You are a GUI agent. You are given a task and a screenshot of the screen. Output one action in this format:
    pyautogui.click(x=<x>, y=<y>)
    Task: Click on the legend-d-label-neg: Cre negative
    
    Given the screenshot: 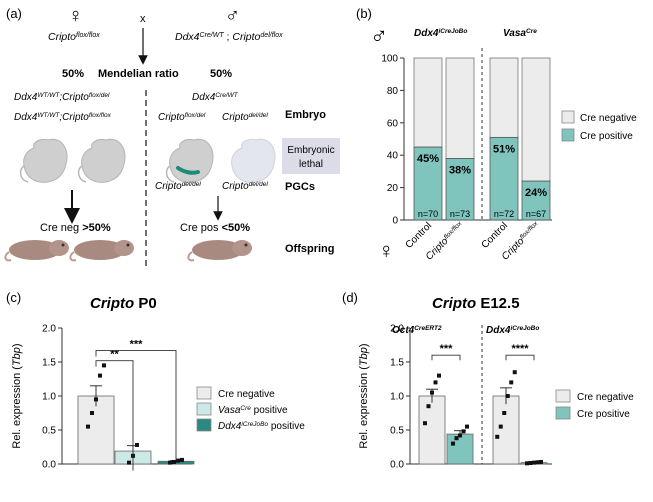 What is the action you would take?
    pyautogui.click(x=605, y=397)
    